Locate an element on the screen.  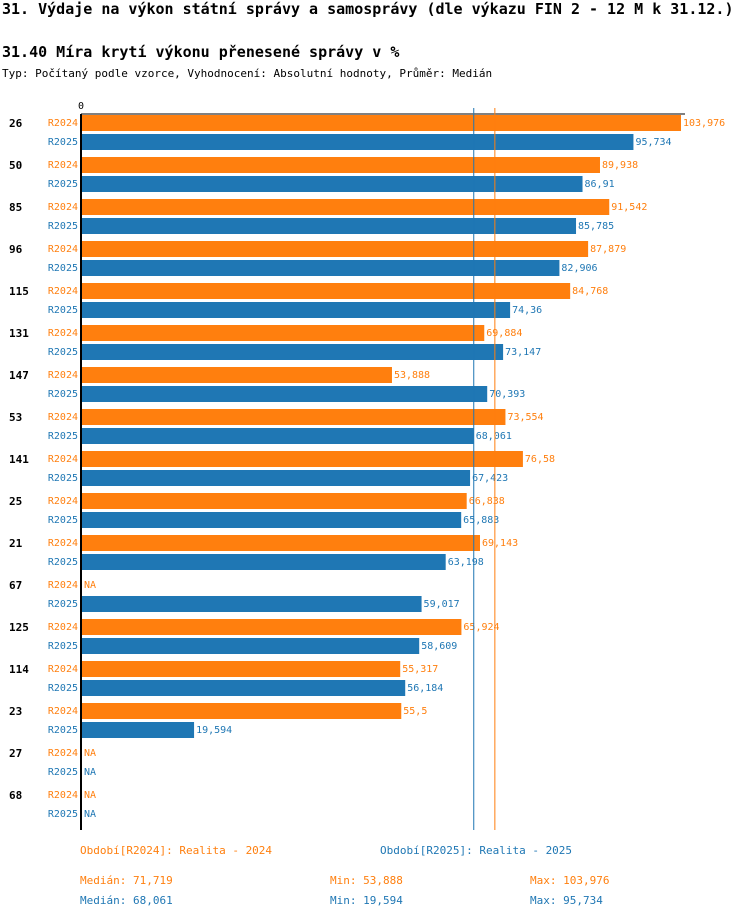
category-label: 53 is located at coordinates (15, 417).